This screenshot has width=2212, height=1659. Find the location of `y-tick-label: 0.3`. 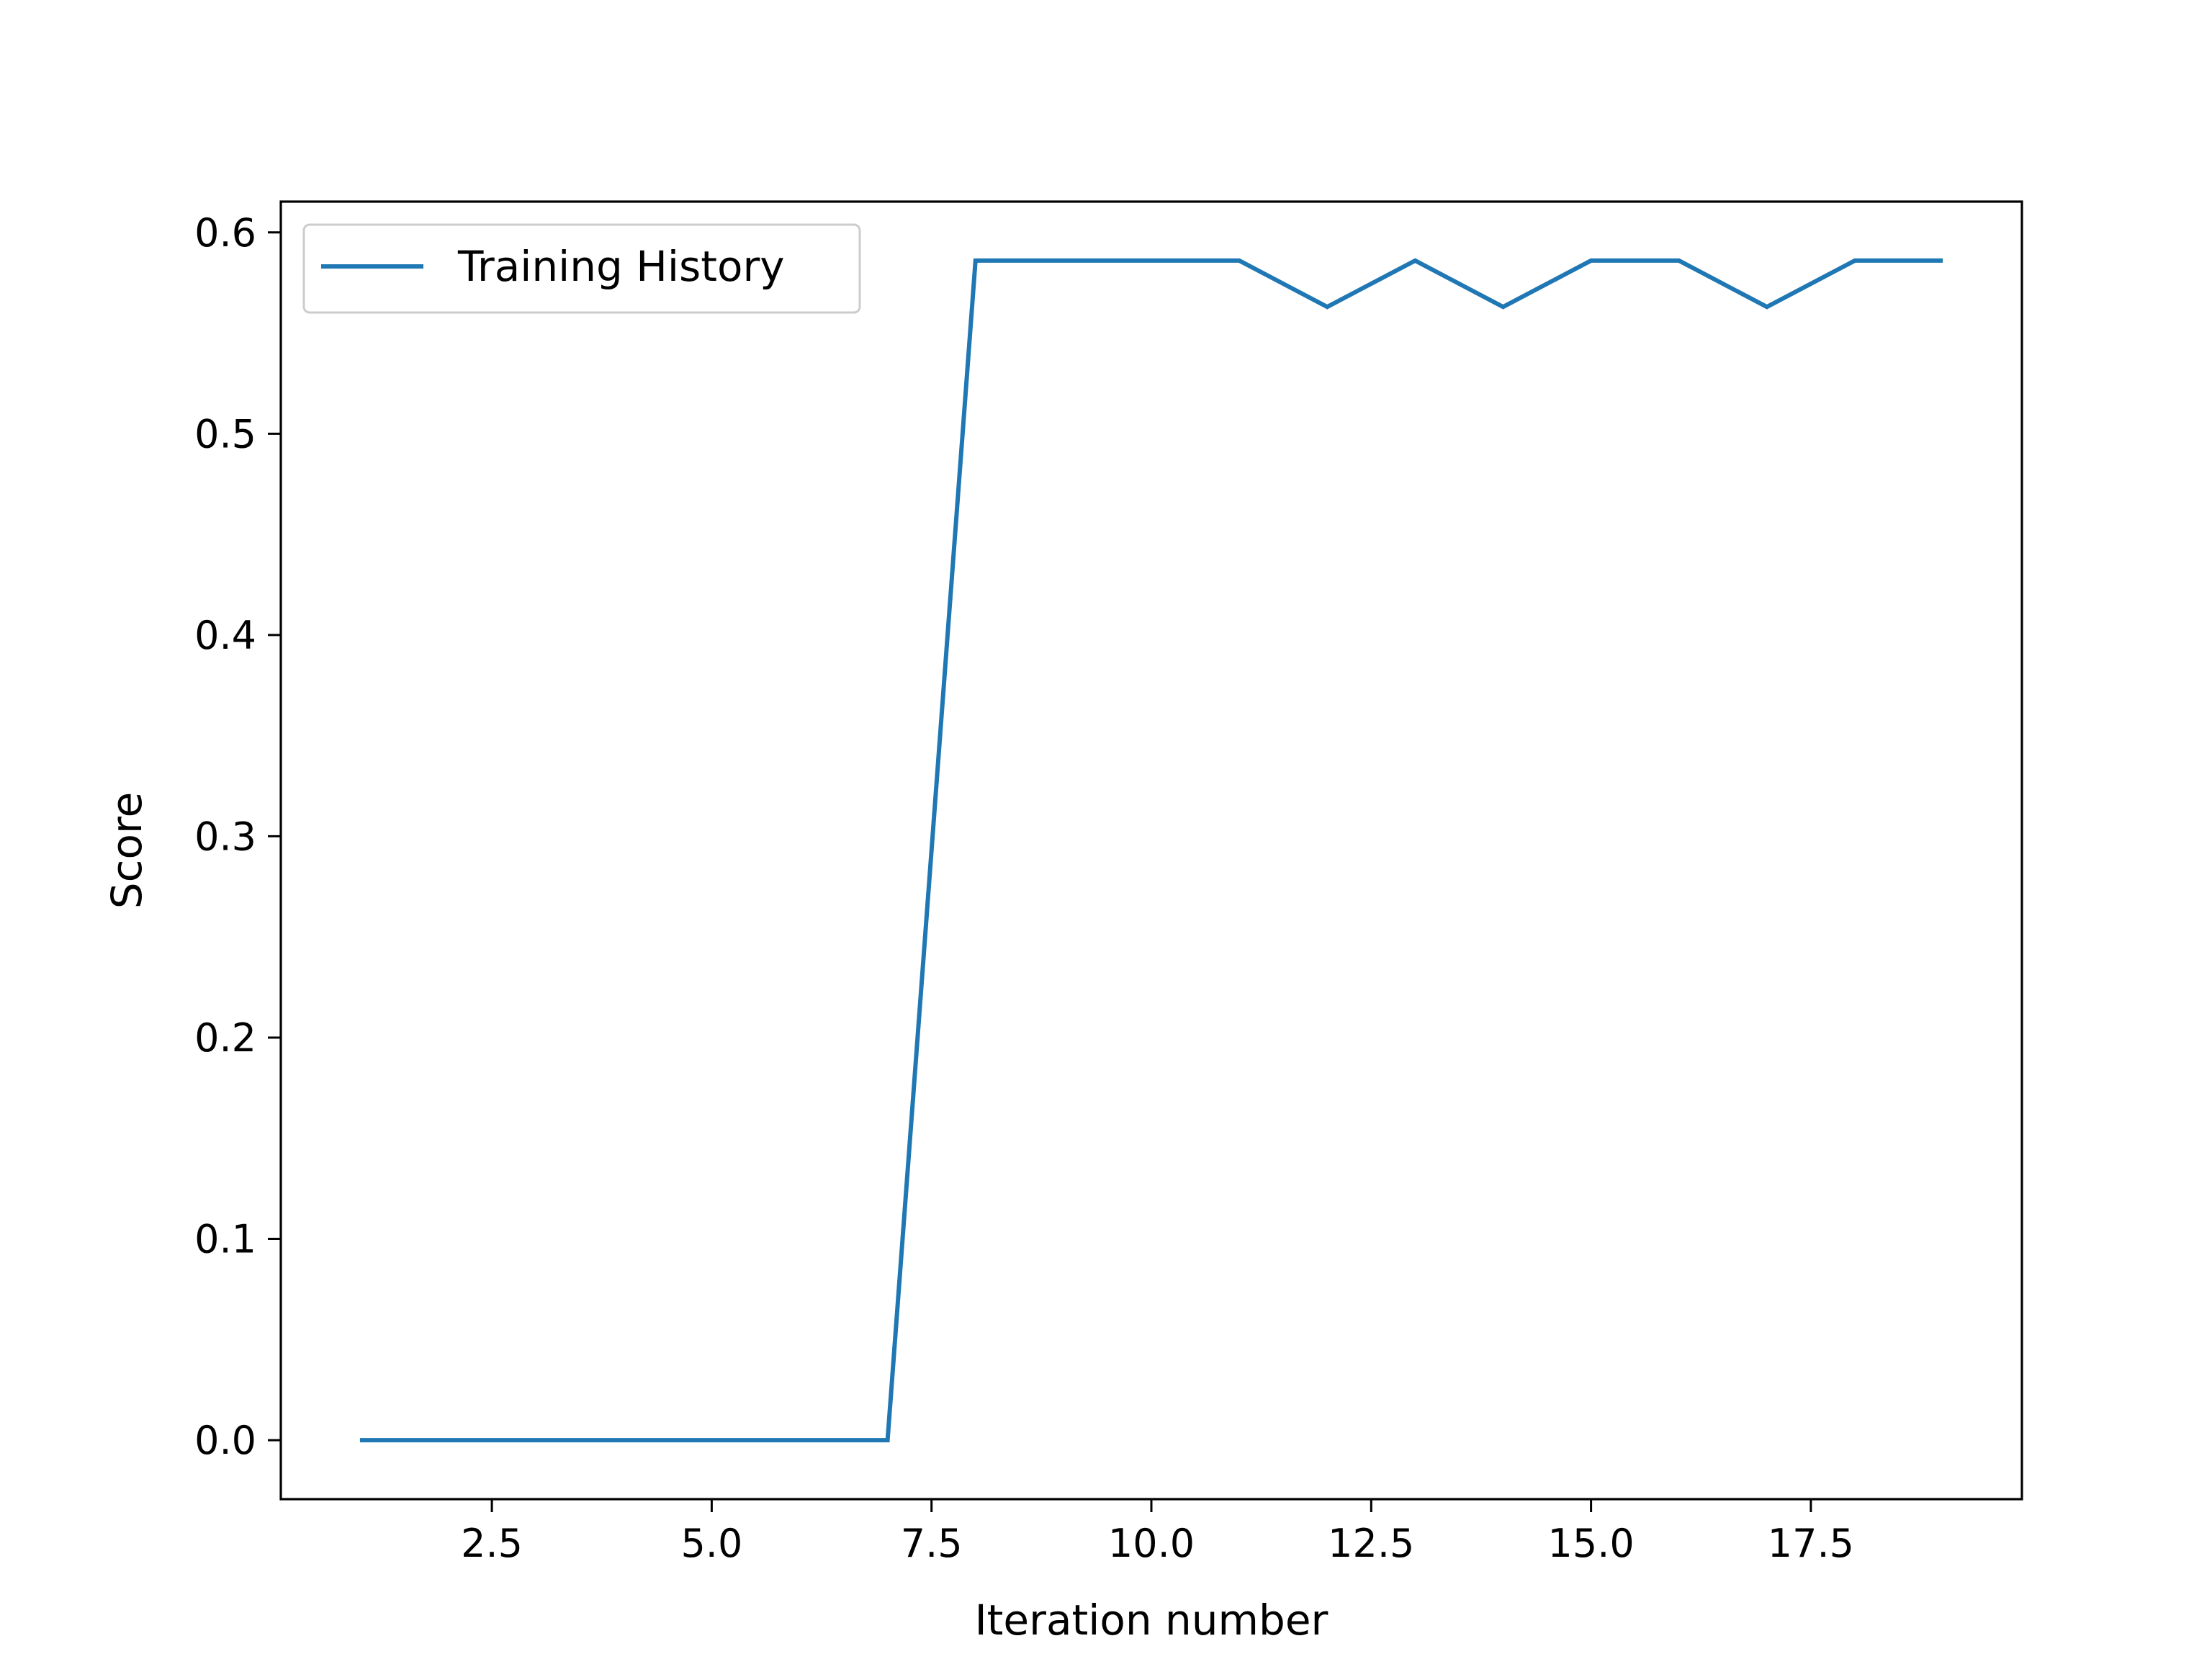

y-tick-label: 0.3 is located at coordinates (225, 837).